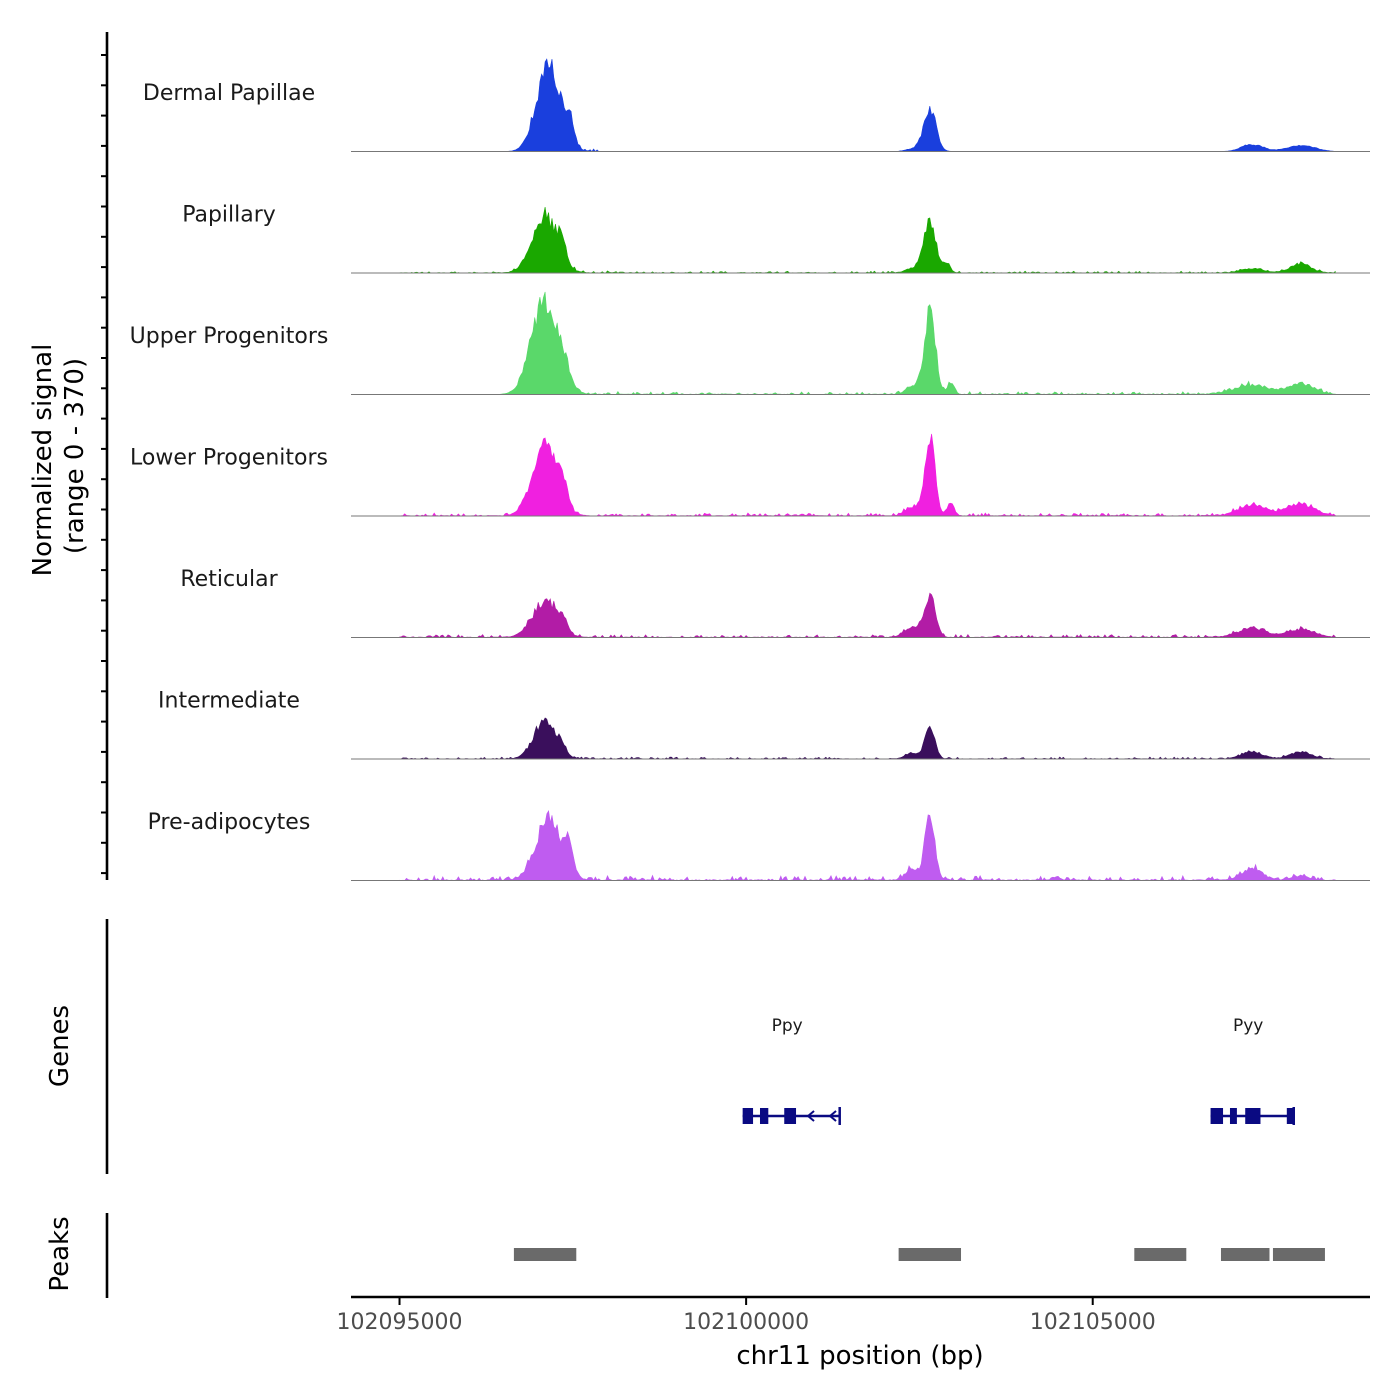 This screenshot has height=1400, width=1400. I want to click on x-tick-label: 102105000, so click(1093, 1322).